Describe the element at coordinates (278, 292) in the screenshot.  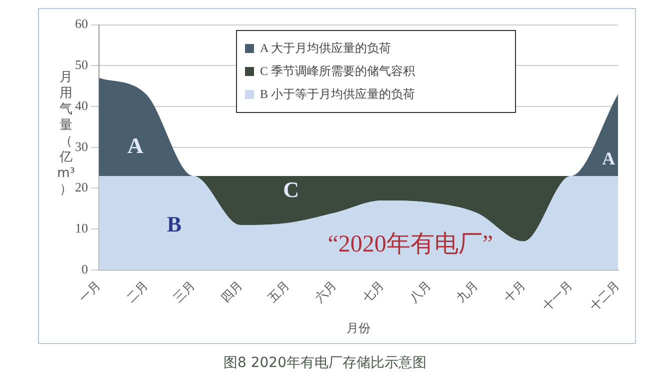
I see `x-tick-label: 五月` at that location.